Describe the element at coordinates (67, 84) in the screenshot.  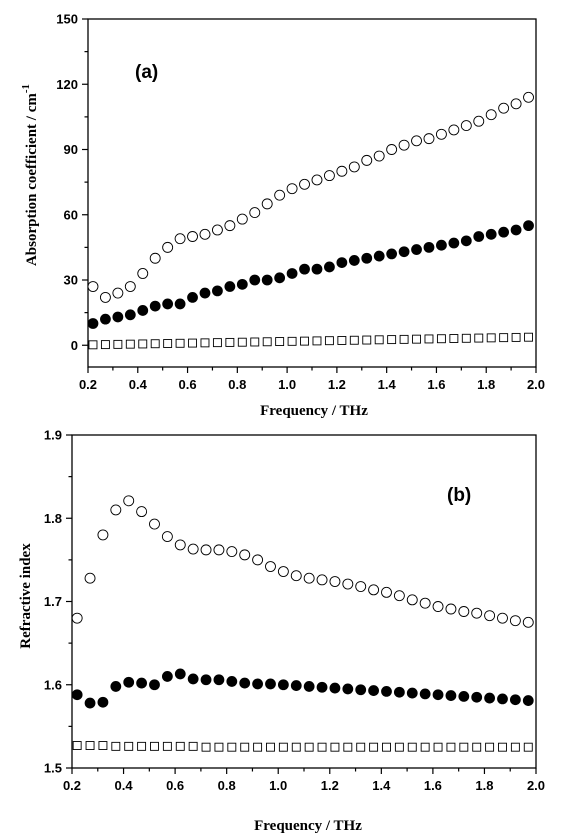
I see `panel-a-y-tick-label: 120` at that location.